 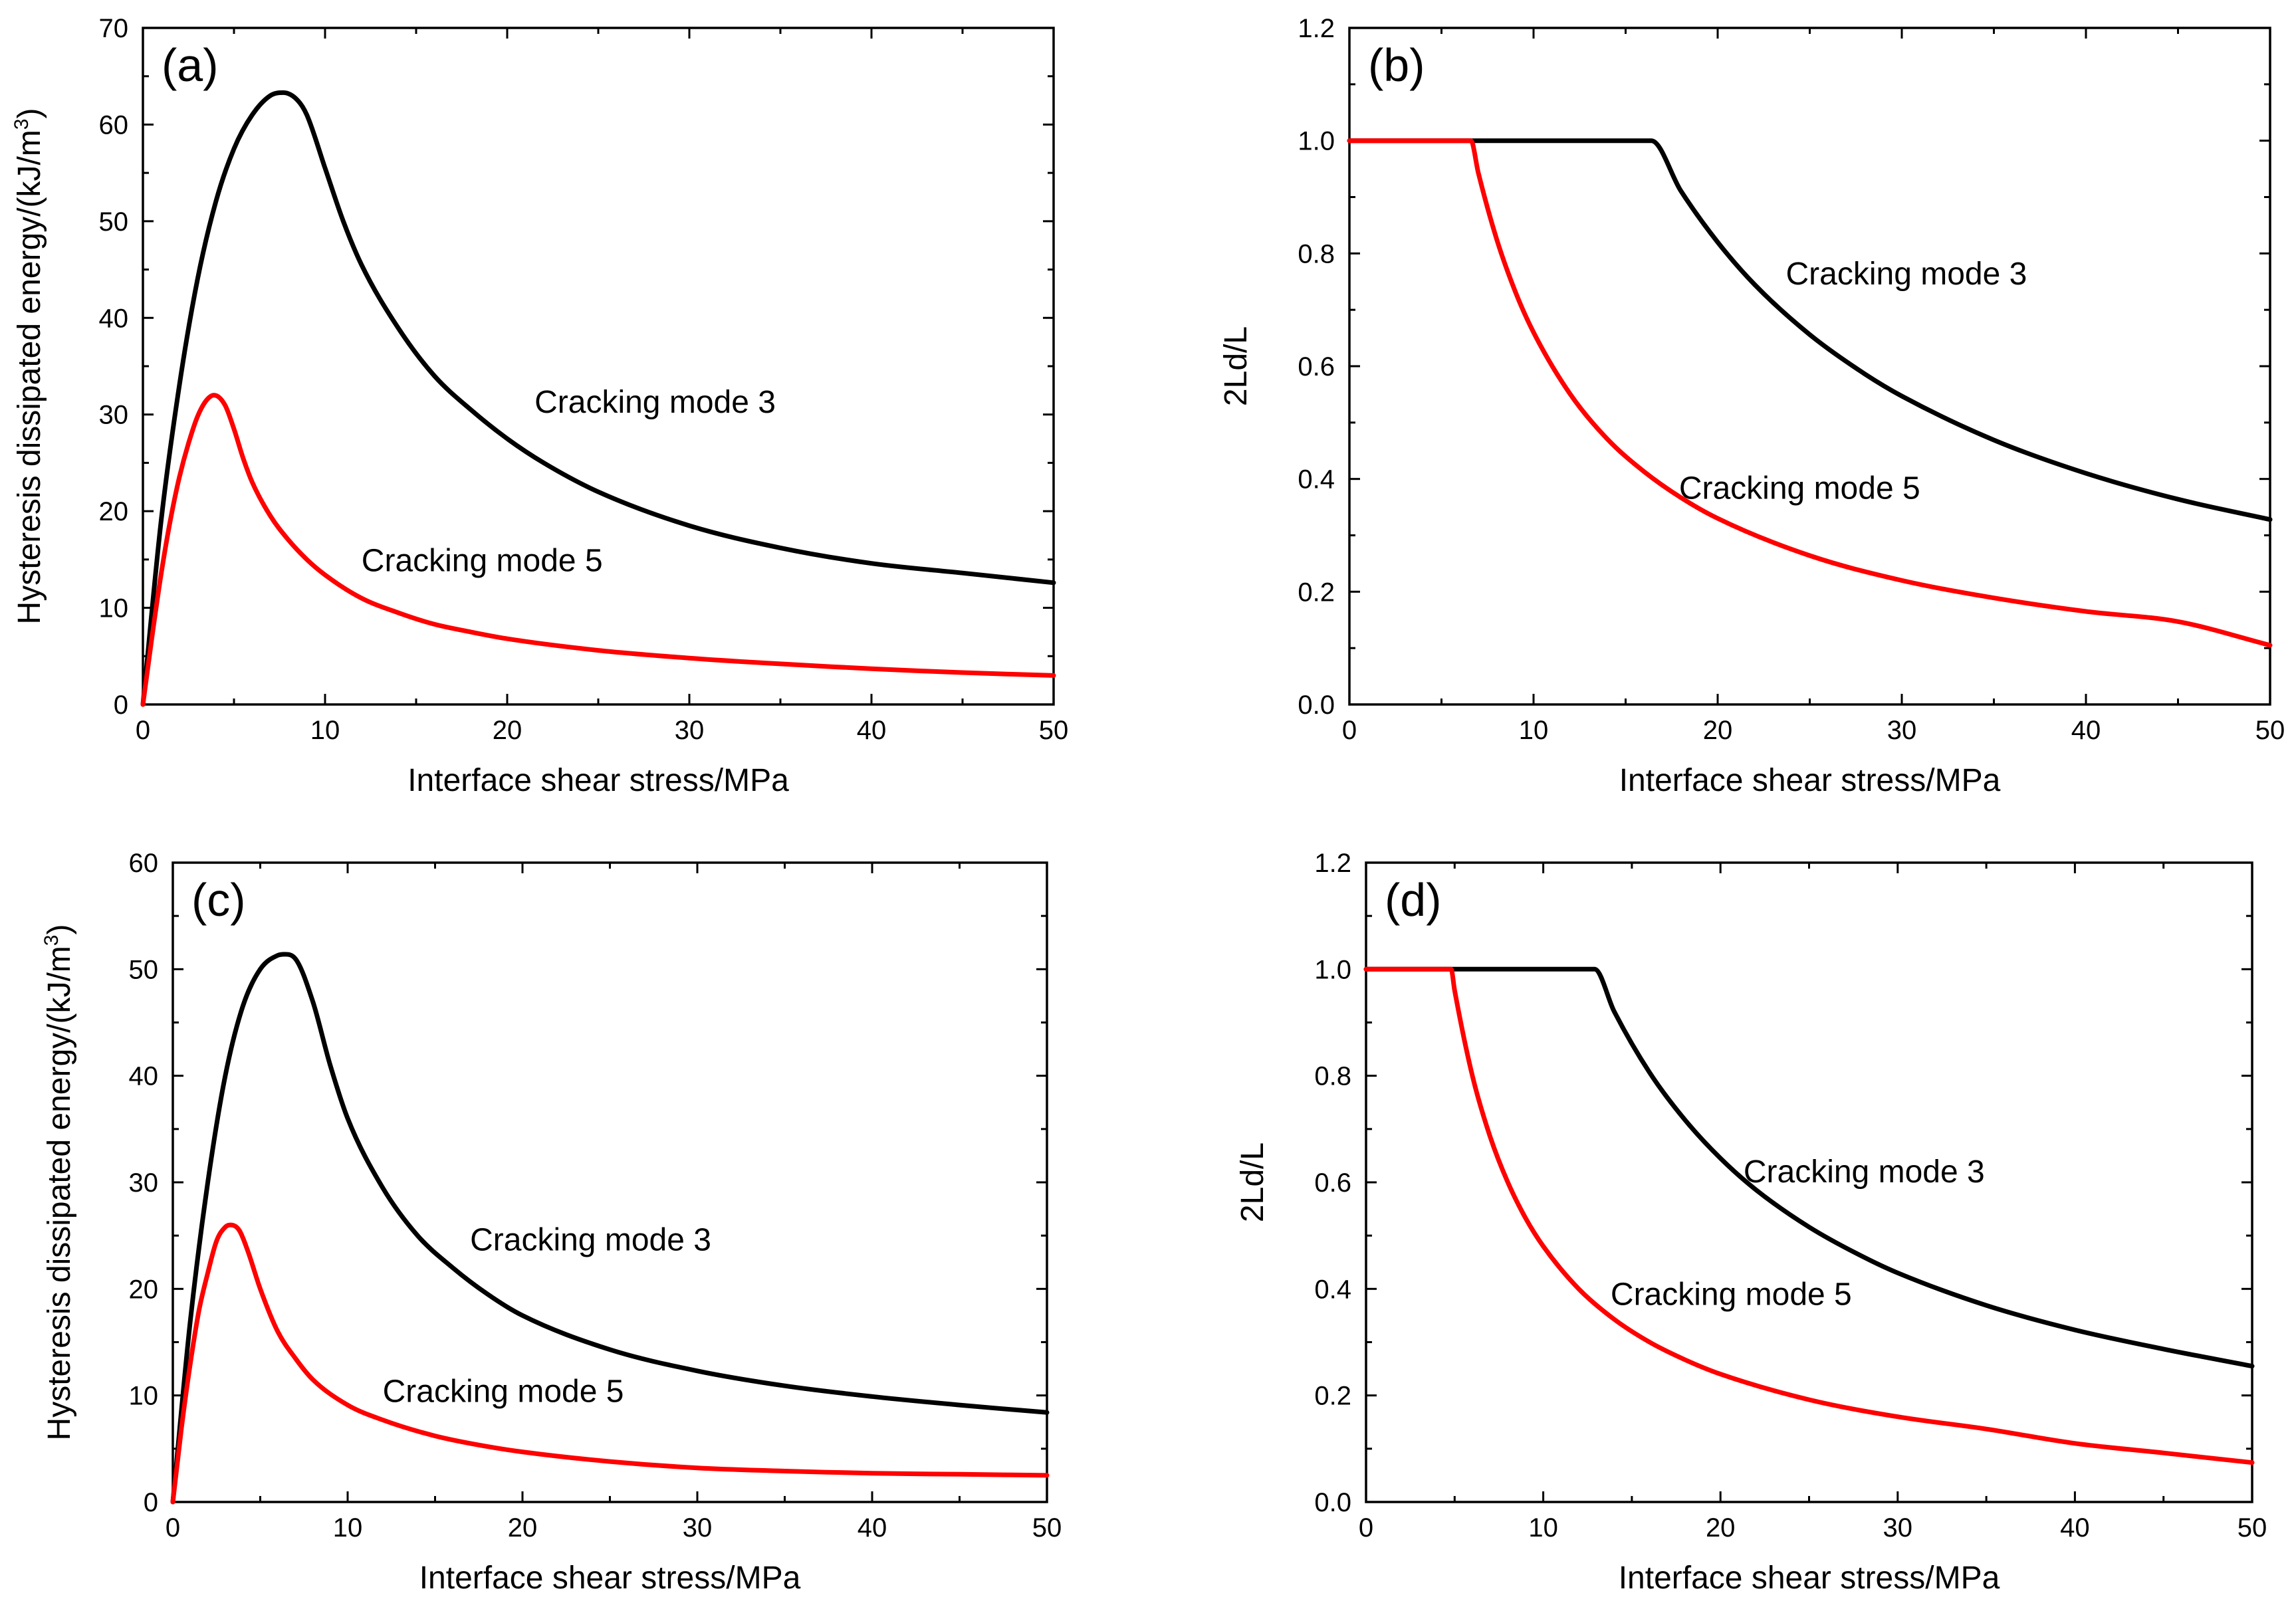 What do you see at coordinates (114, 29) in the screenshot?
I see `y-tick-label: 70` at bounding box center [114, 29].